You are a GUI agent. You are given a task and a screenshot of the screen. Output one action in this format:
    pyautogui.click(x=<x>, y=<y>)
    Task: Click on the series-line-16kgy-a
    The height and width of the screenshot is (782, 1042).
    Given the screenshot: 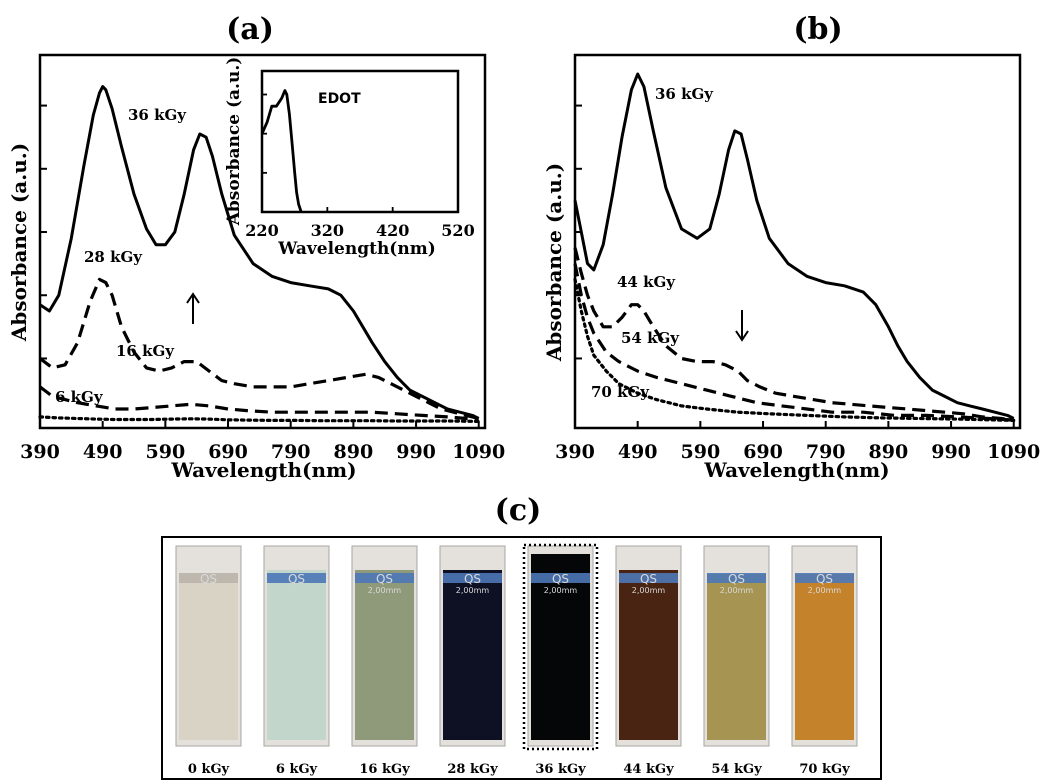 What is the action you would take?
    pyautogui.click(x=259, y=403)
    